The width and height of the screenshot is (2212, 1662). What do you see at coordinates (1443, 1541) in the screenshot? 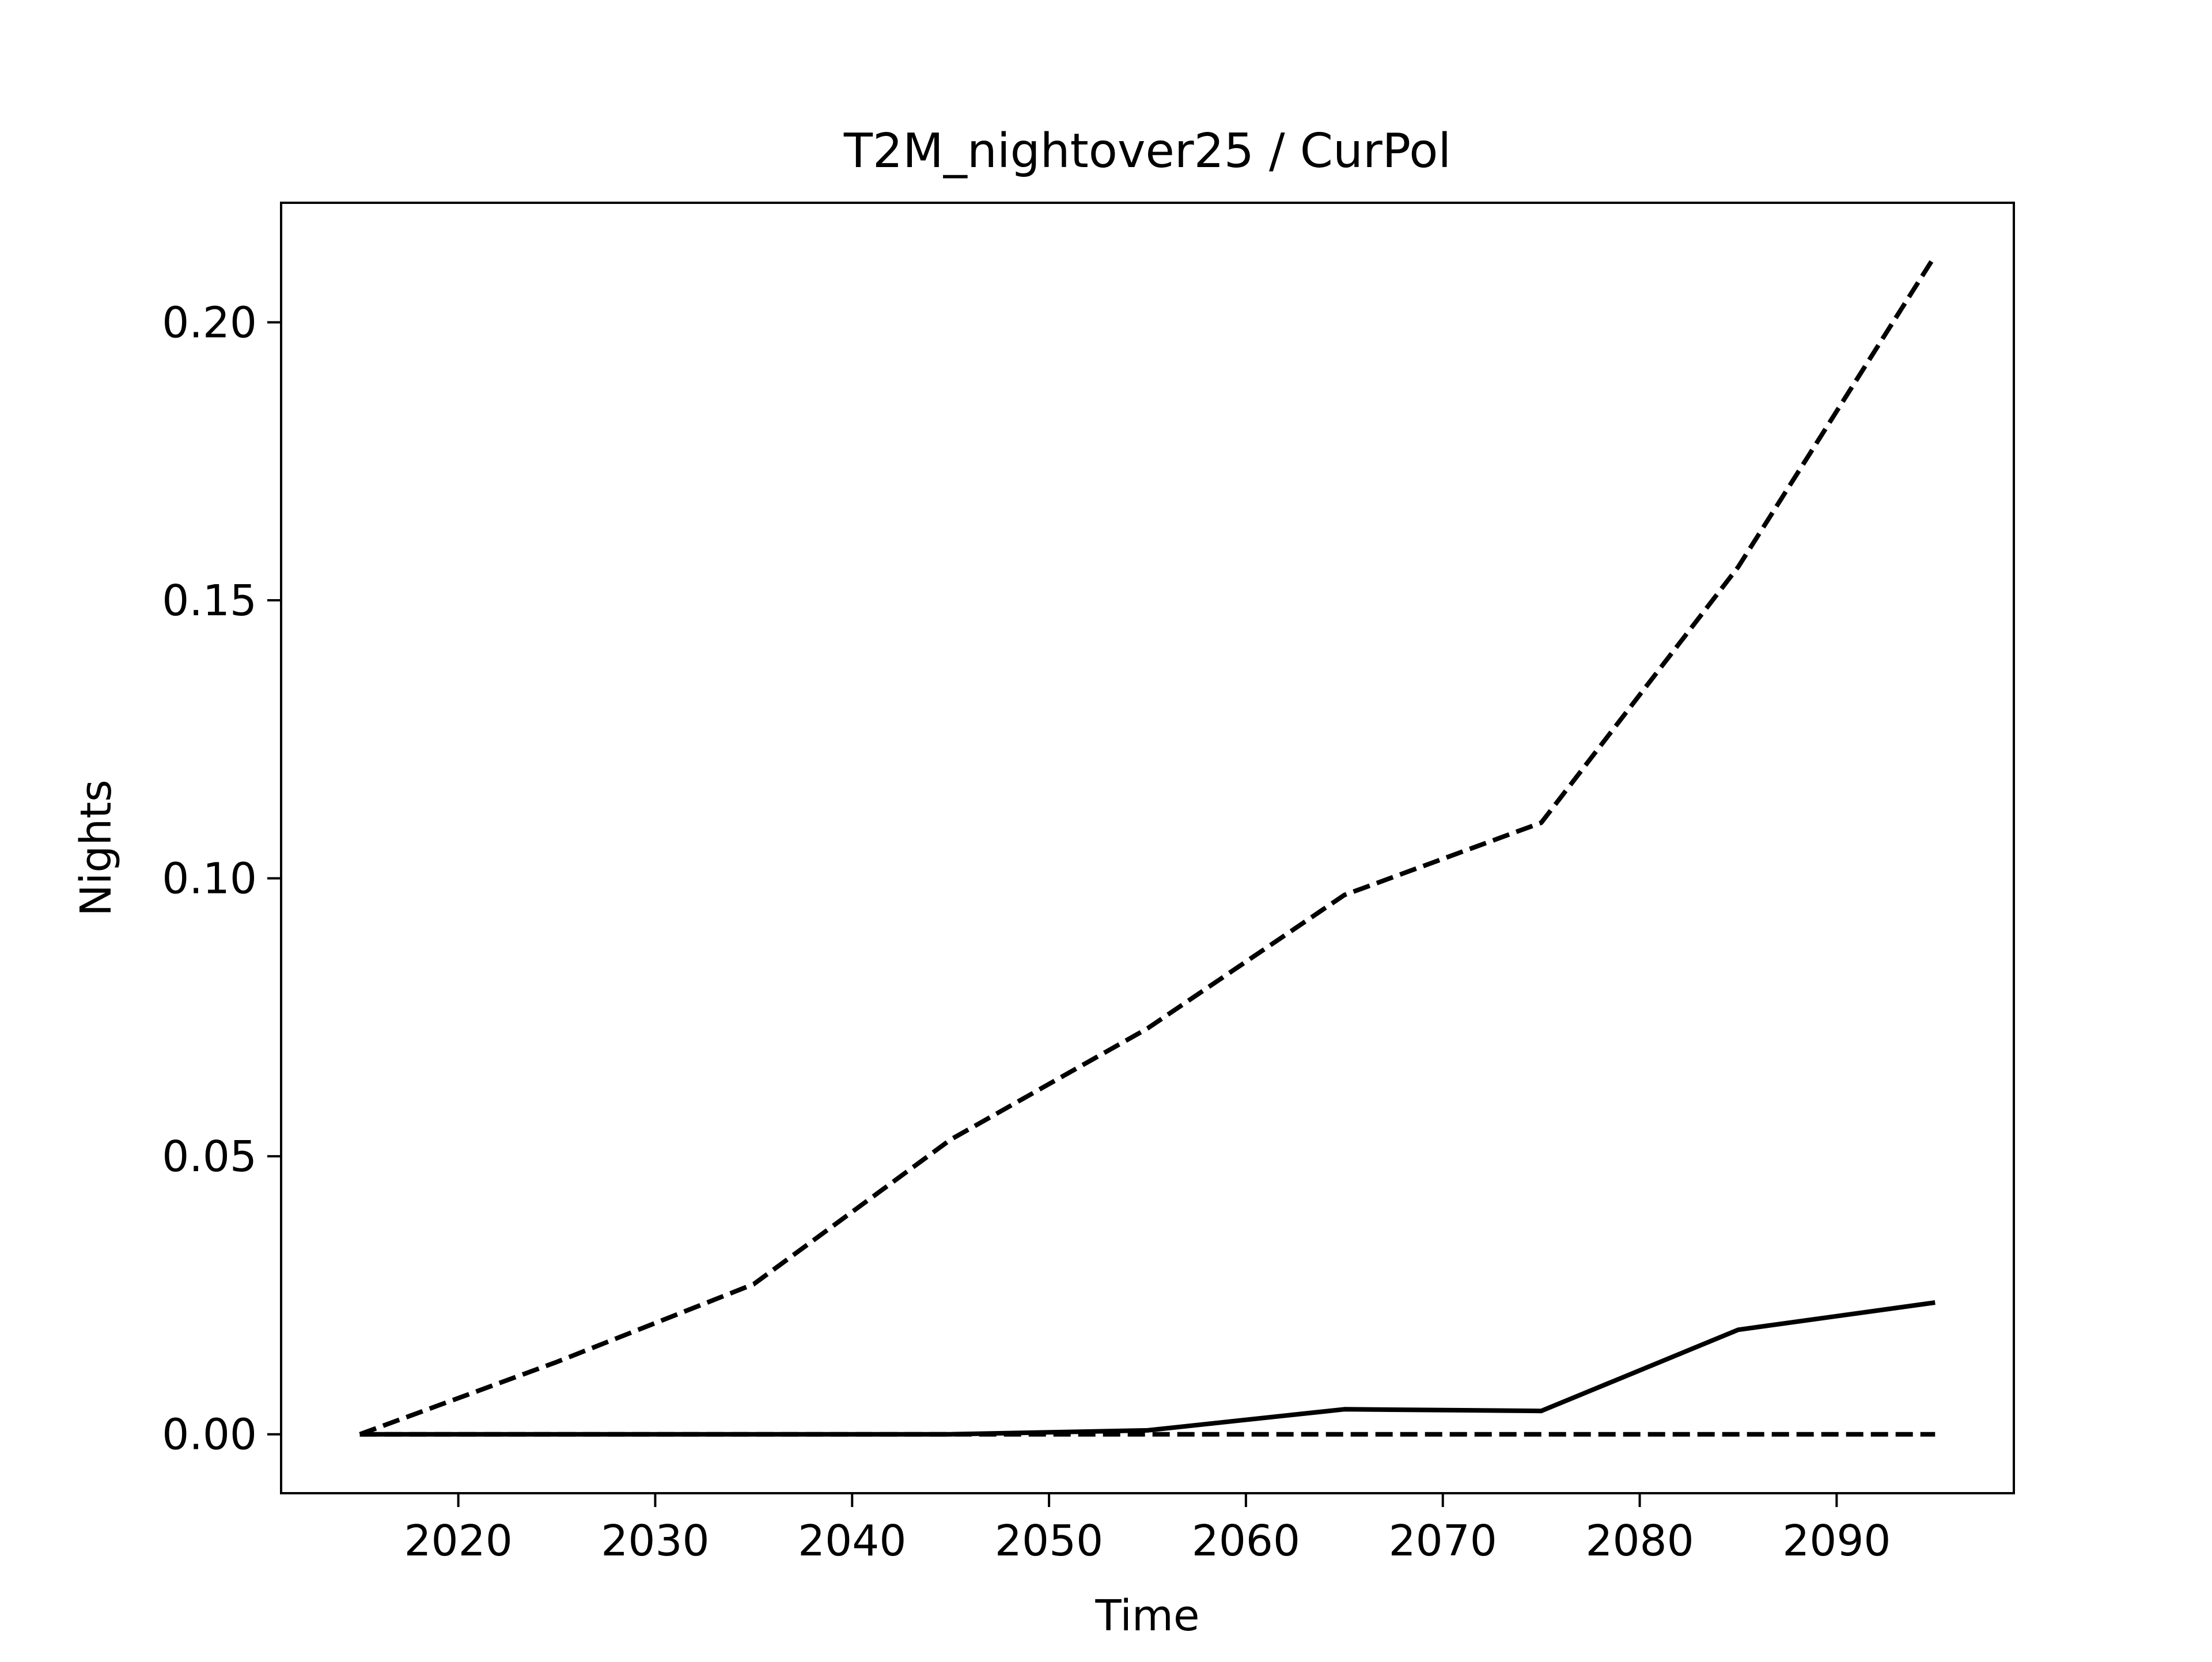
I see `x-tick-label: 2070` at bounding box center [1443, 1541].